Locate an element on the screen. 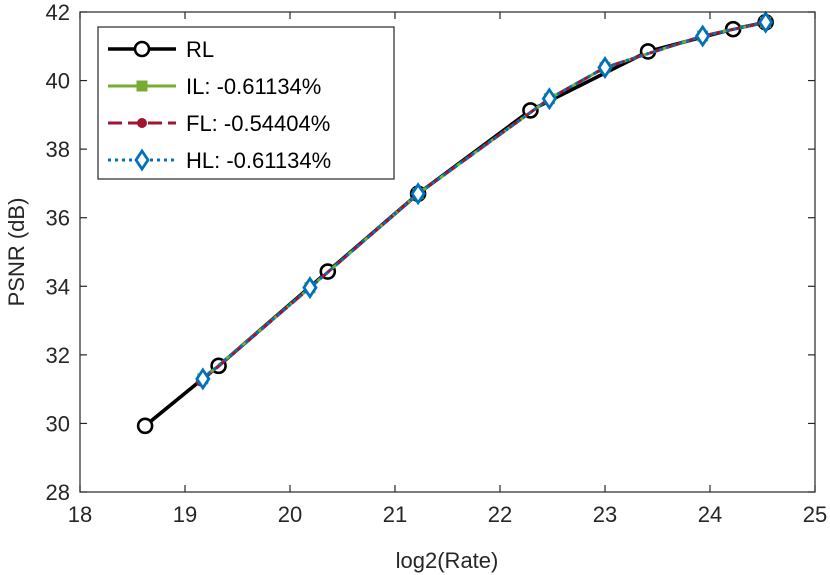 This screenshot has width=830, height=575. y-axis-label: PSNR (dB) is located at coordinates (16, 252).